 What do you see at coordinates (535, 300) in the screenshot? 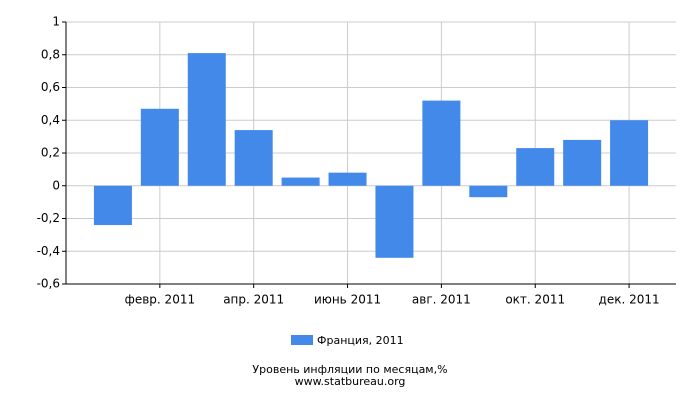
I see `x-tick-label: окт. 2011` at bounding box center [535, 300].